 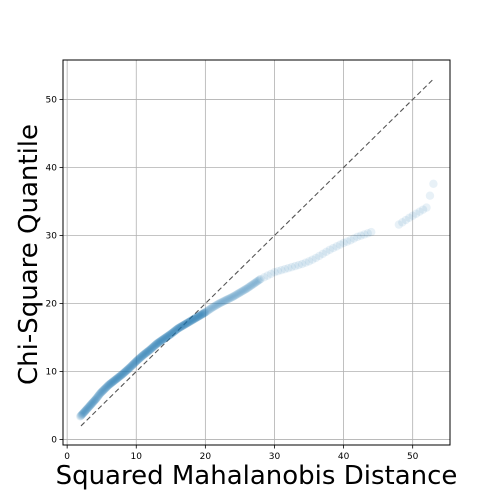 What do you see at coordinates (344, 457) in the screenshot?
I see `x-tick-label: 40` at bounding box center [344, 457].